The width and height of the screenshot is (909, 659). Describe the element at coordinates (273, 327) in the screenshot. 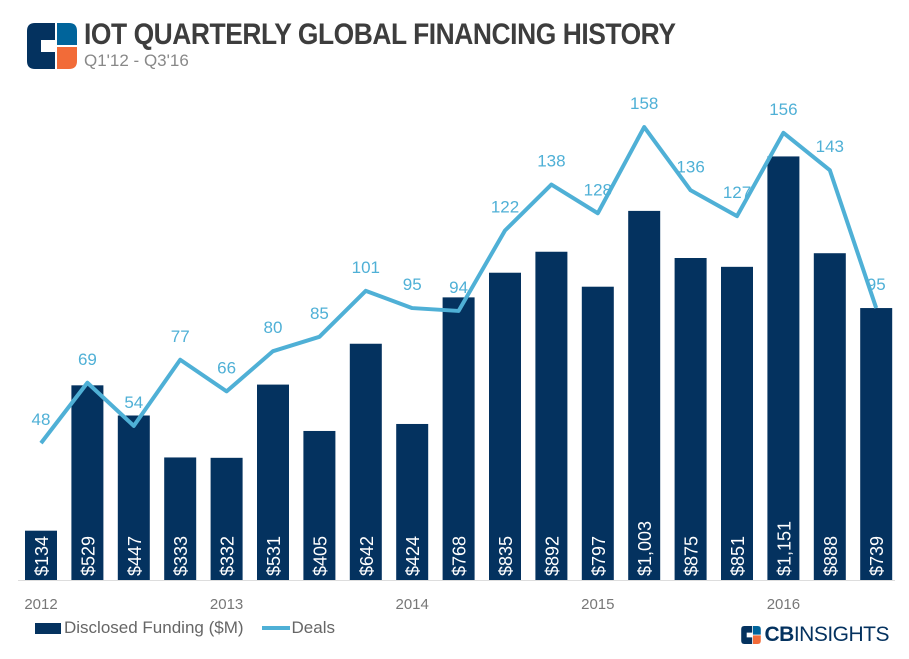

I see `deals-label: 80` at that location.